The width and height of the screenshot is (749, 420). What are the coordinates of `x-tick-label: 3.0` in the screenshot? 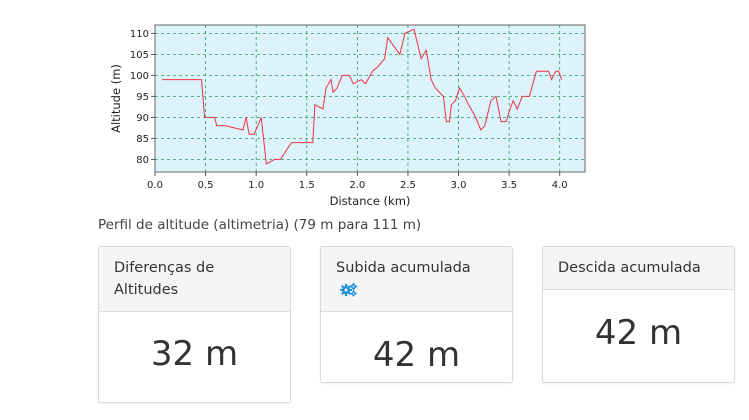 It's located at (459, 185).